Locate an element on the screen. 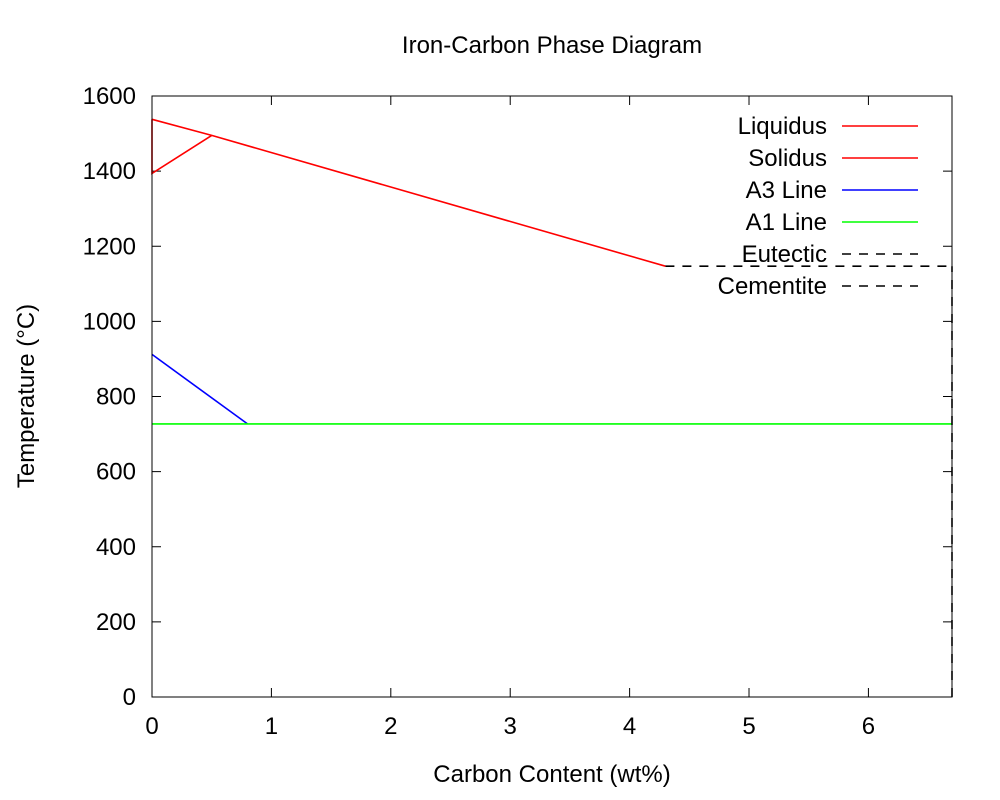  legend-label: Eutectic is located at coordinates (784, 254).